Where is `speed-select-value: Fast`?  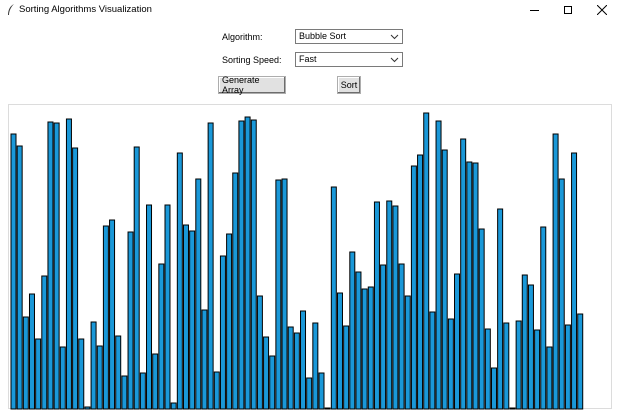
speed-select-value: Fast is located at coordinates (308, 59).